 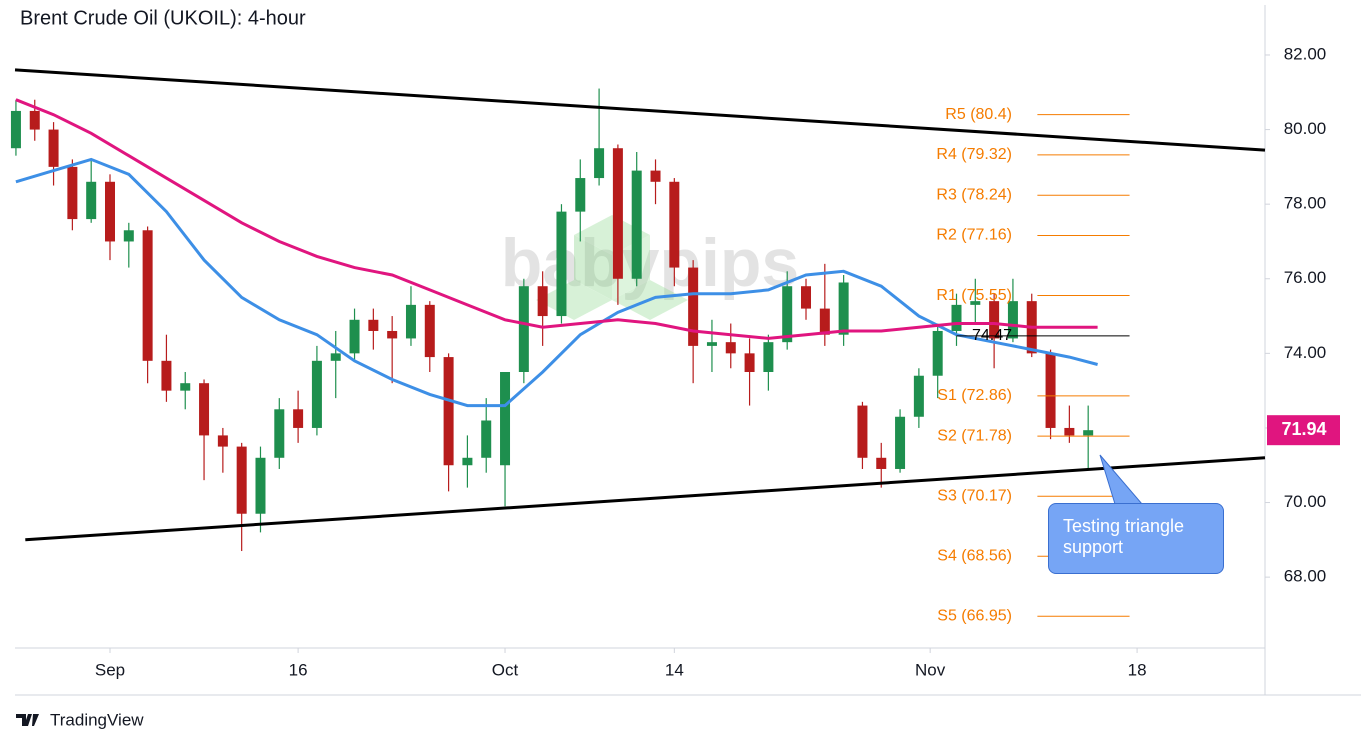 I want to click on x-tick-label: 18, so click(x=1137, y=669).